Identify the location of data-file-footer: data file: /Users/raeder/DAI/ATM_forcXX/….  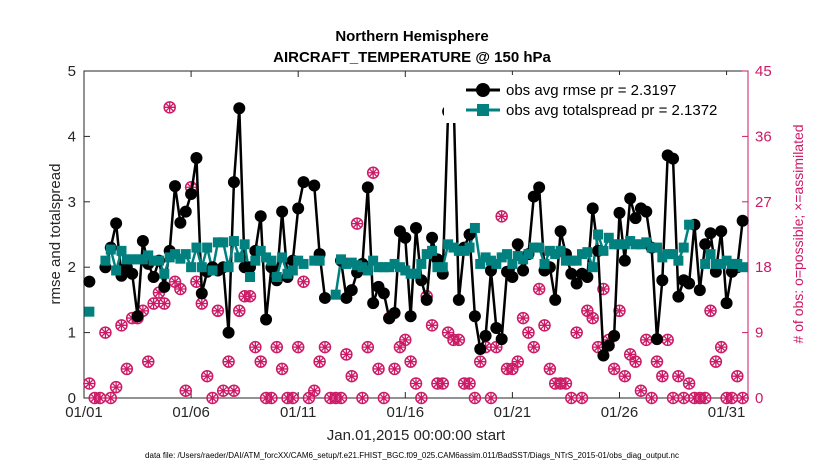
(412, 455).